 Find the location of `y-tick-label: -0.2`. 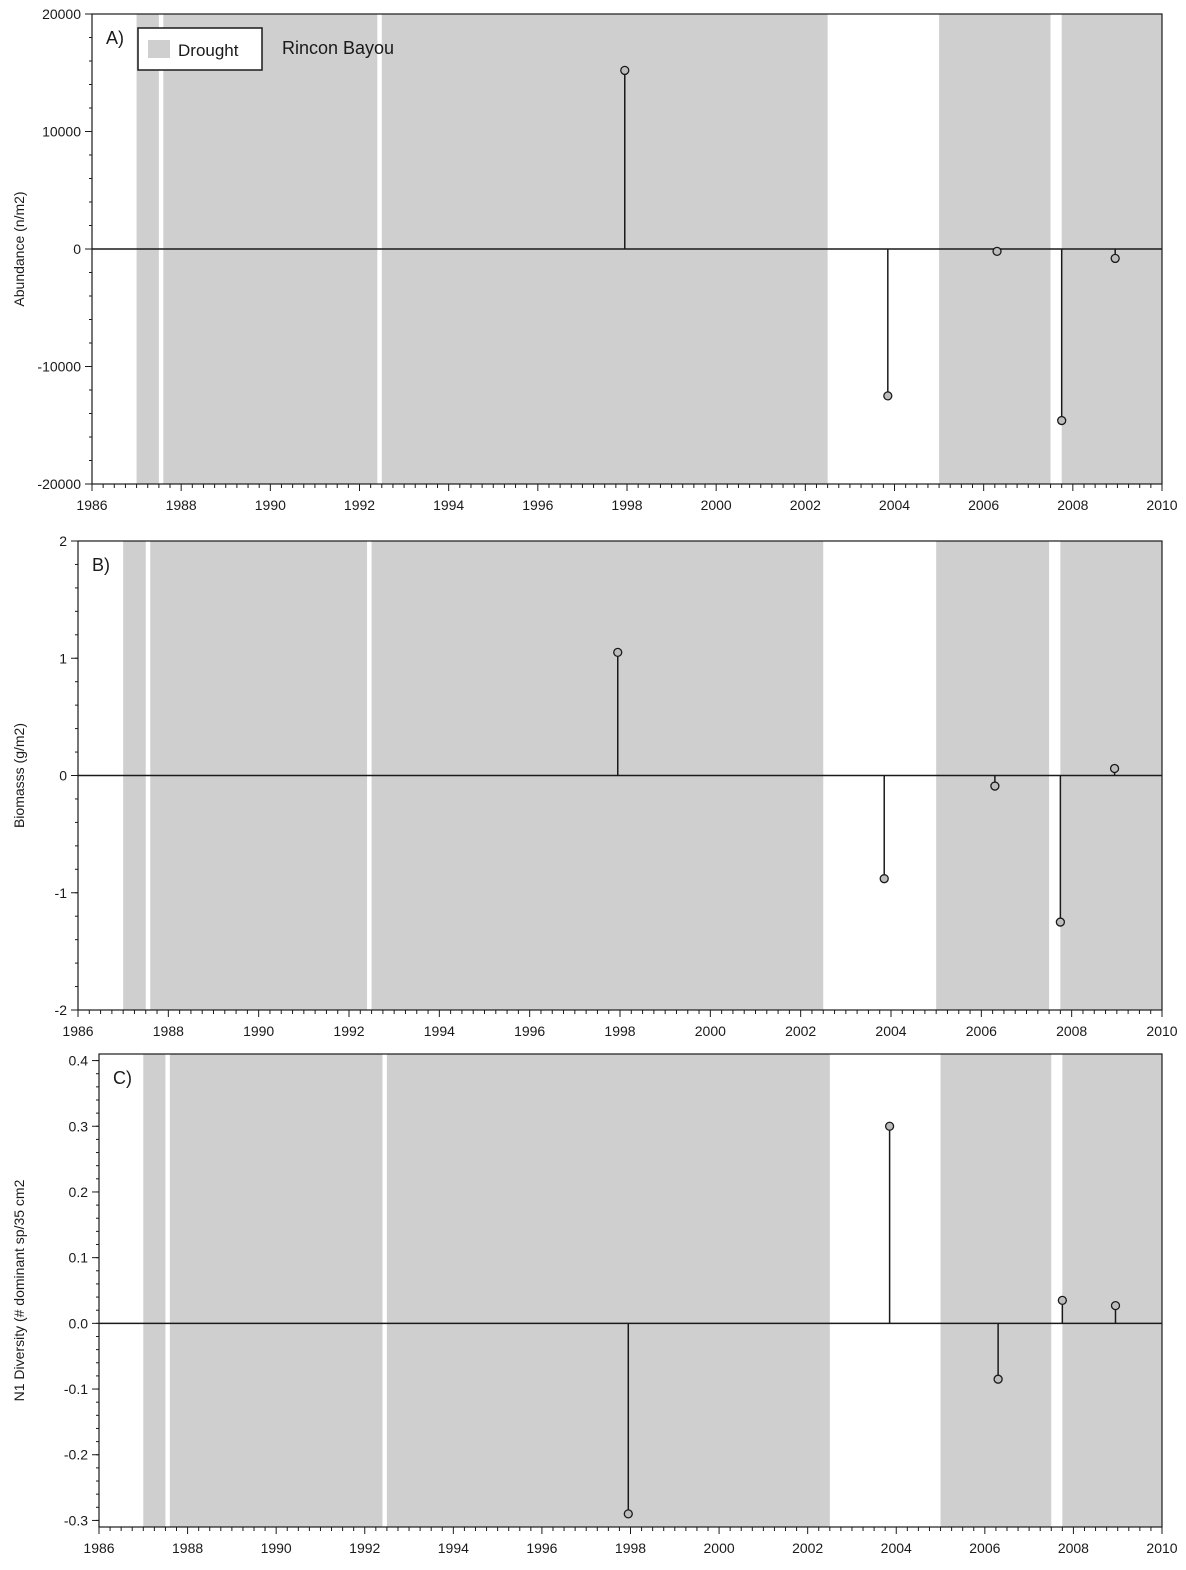

y-tick-label: -0.2 is located at coordinates (76, 1455).